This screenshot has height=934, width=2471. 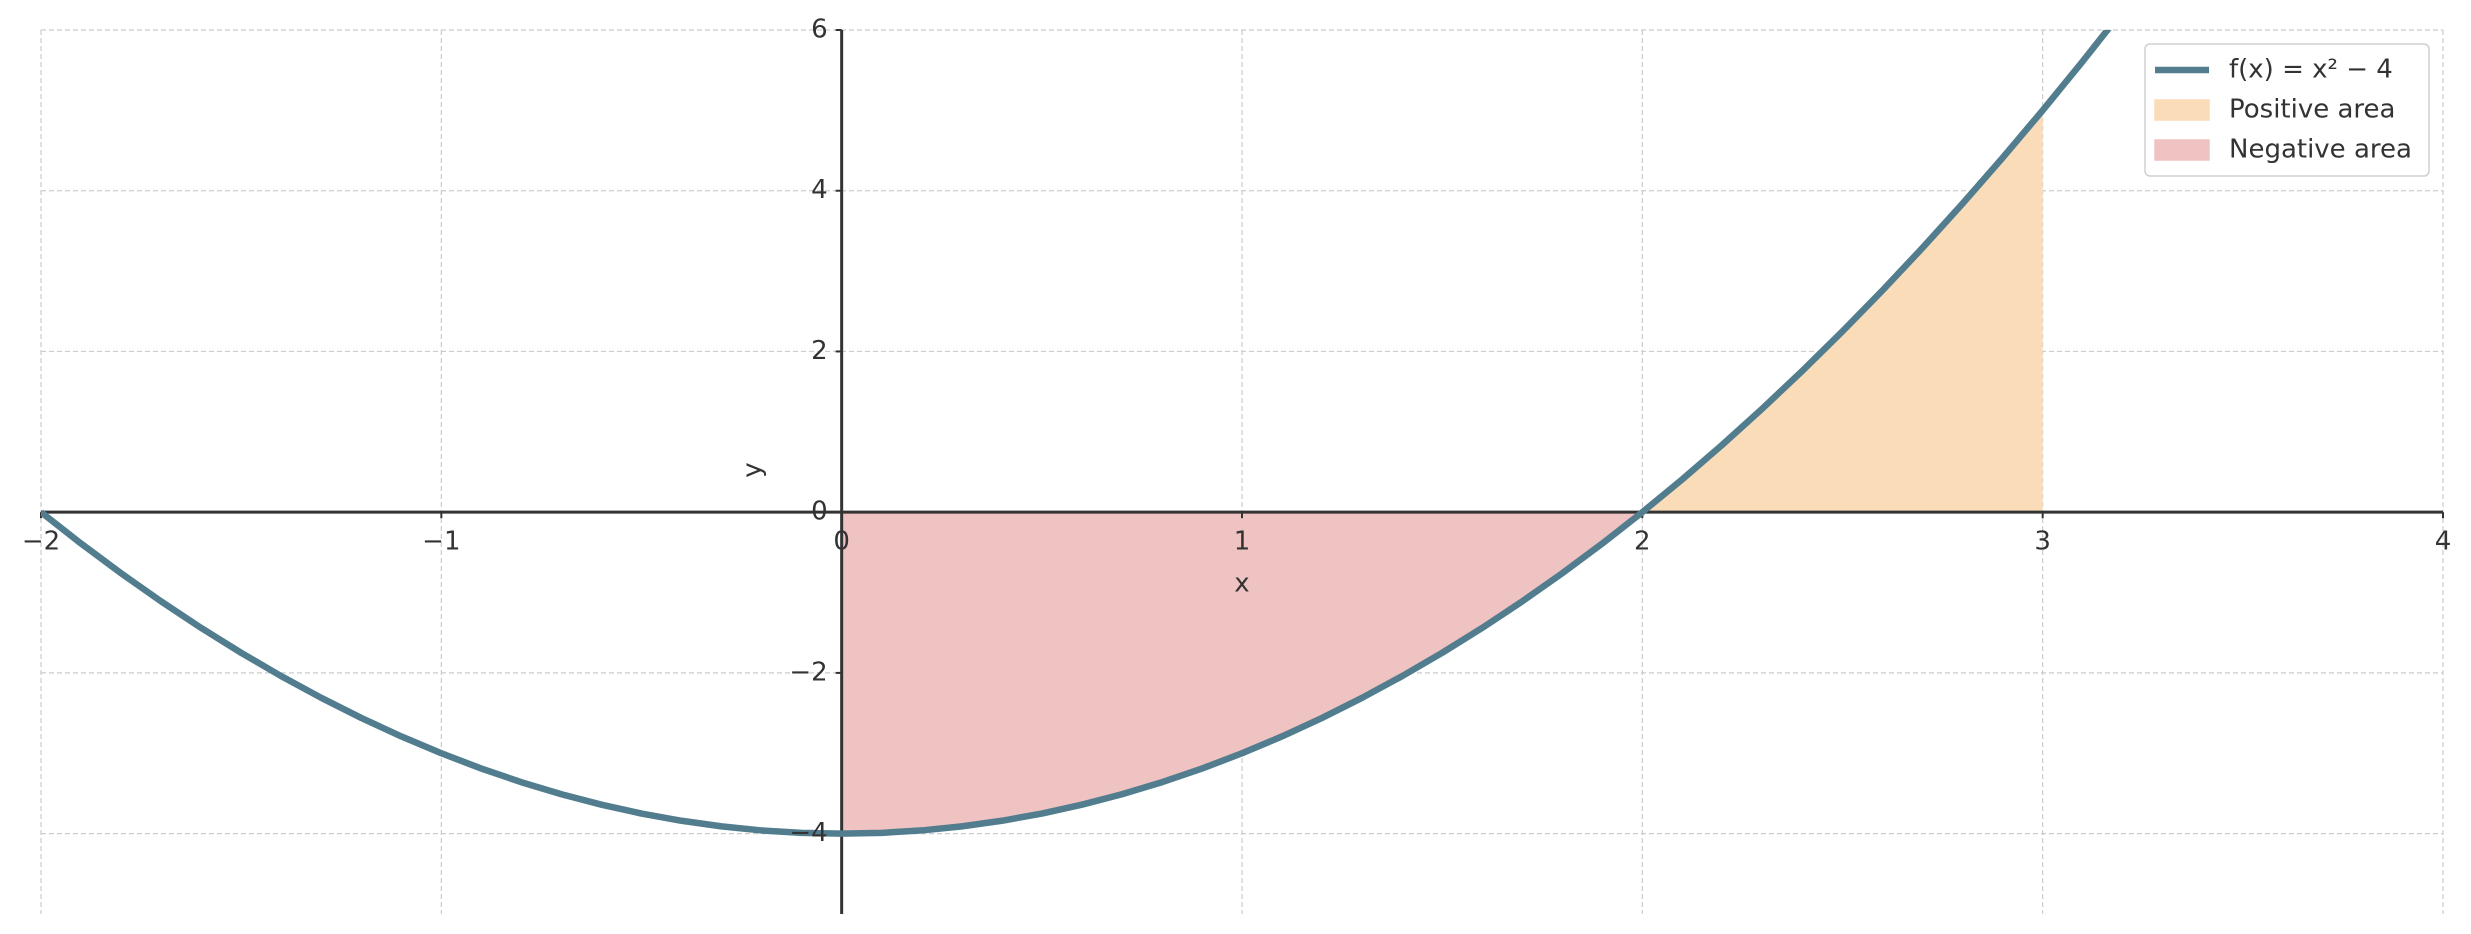 I want to click on legend-box, so click(x=2287, y=110).